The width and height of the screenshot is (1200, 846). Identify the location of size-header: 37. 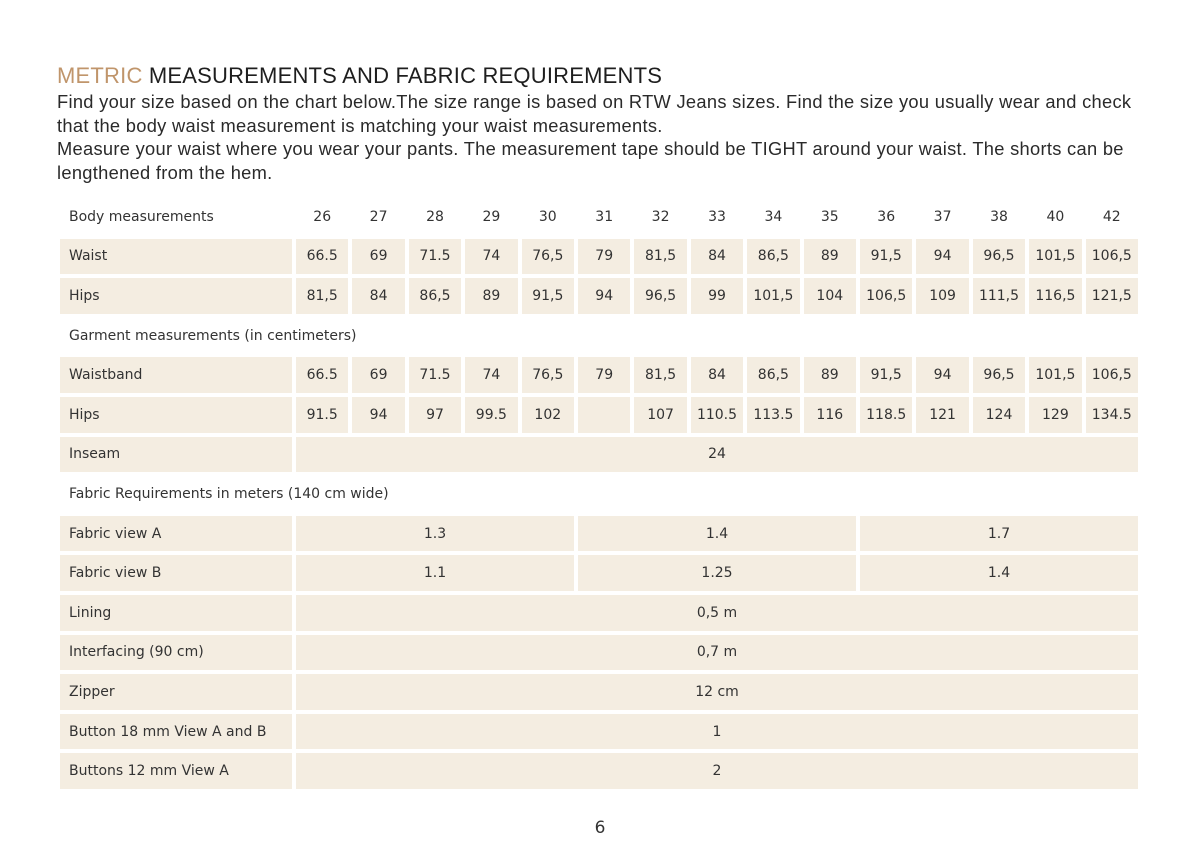
(942, 216).